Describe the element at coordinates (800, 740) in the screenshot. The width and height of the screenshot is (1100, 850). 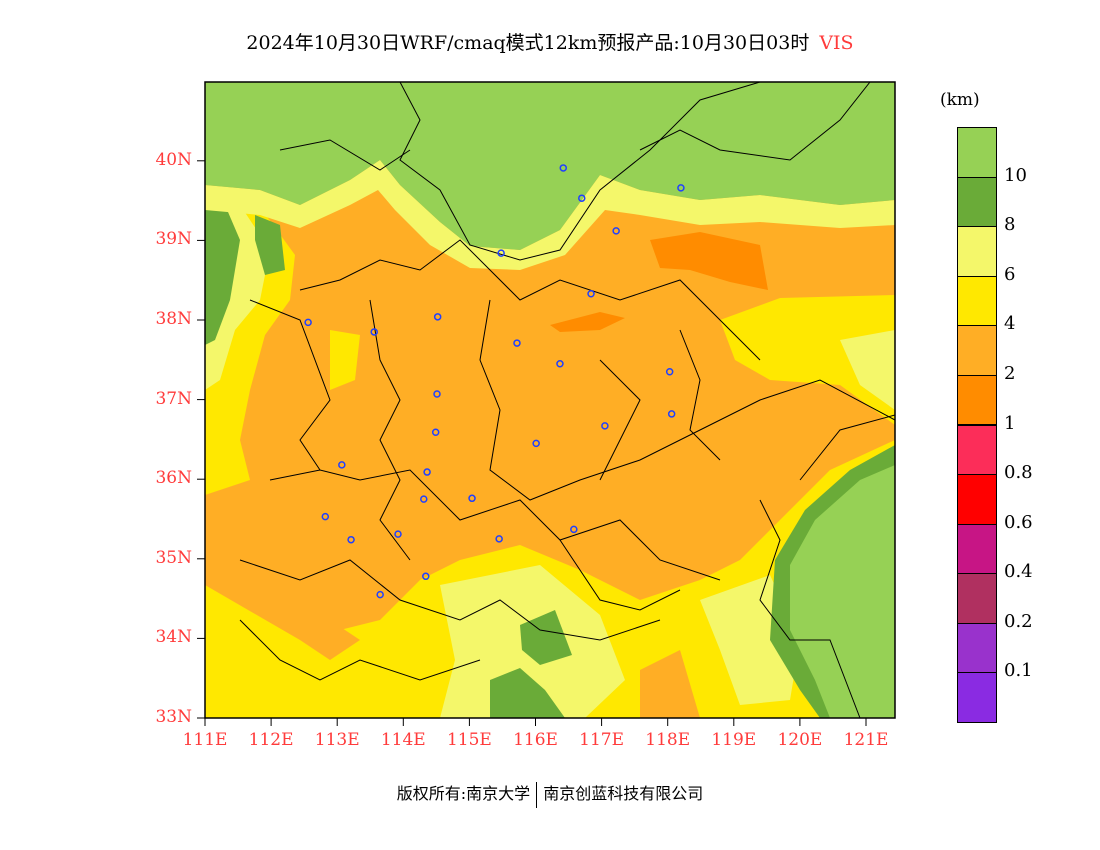
I see `lon-tick-label: 120E` at that location.